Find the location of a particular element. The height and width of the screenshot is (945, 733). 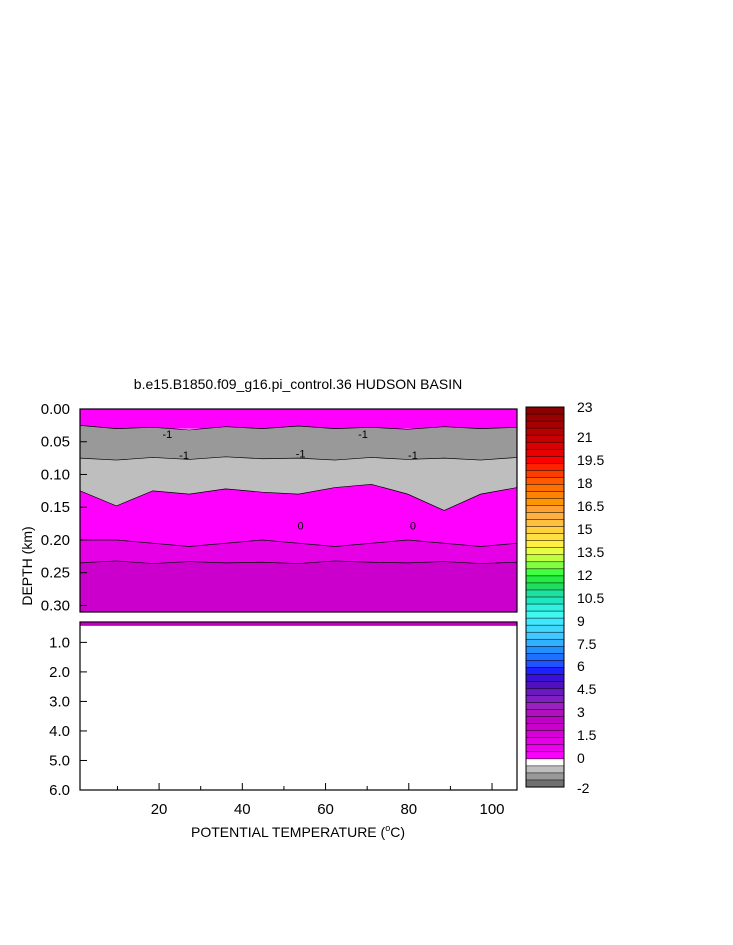

colorbar-label-8: 10.5 is located at coordinates (590, 598).